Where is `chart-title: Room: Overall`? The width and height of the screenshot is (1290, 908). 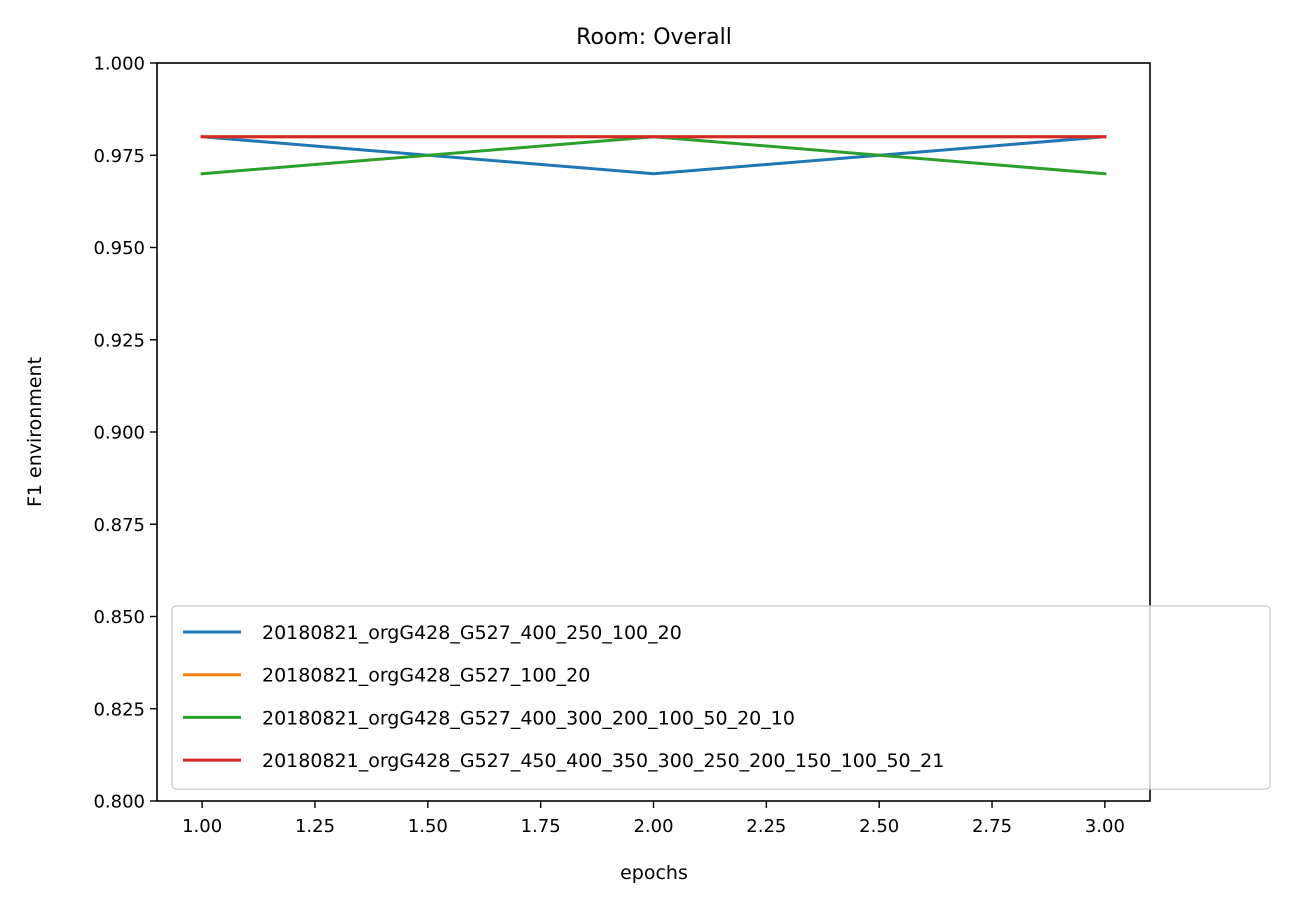
chart-title: Room: Overall is located at coordinates (654, 37).